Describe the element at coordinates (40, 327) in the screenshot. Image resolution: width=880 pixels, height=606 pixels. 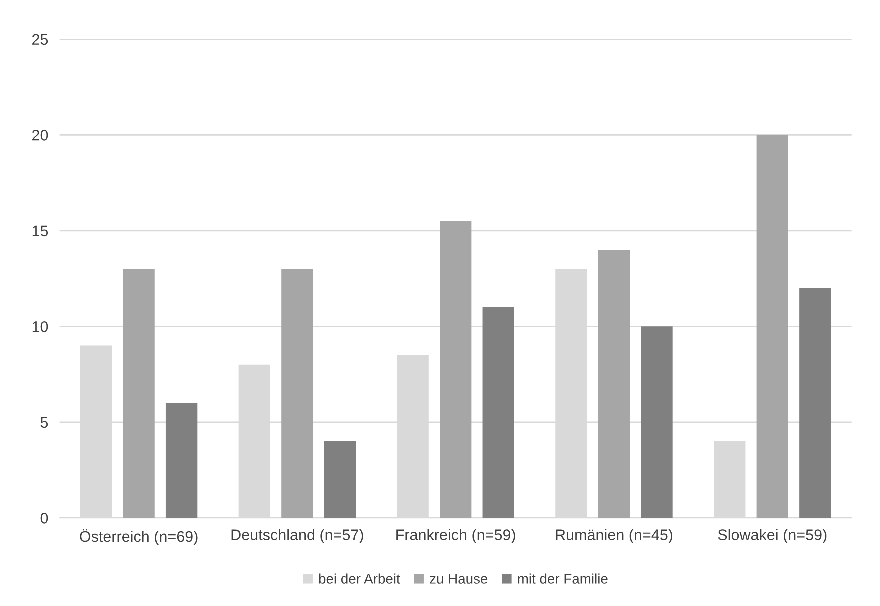
I see `y-tick-label: 10` at that location.